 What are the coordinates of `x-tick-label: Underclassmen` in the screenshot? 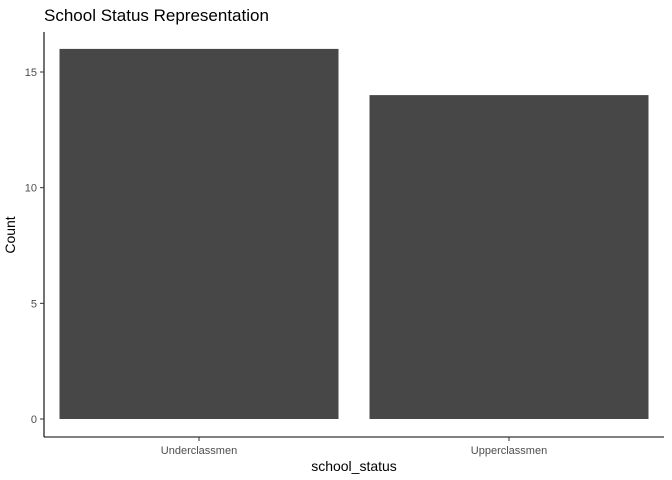 It's located at (199, 451).